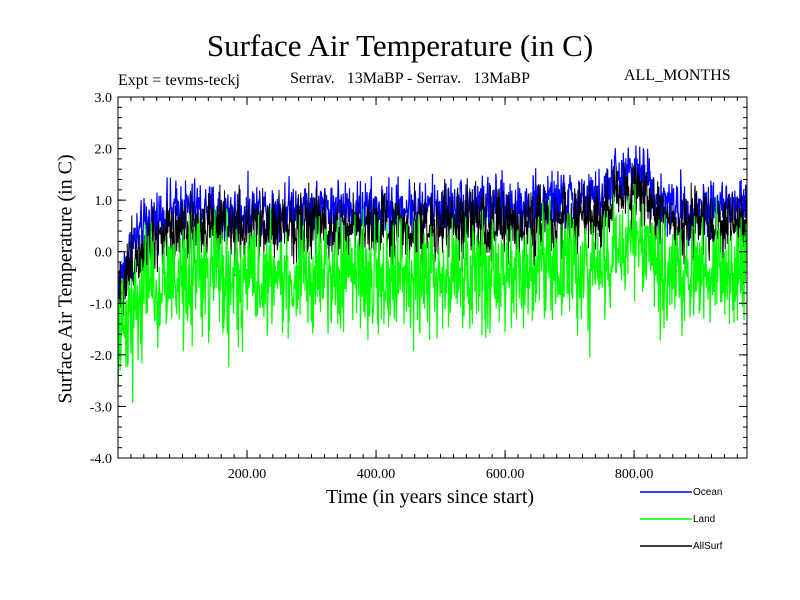 The image size is (800, 600). I want to click on y-tick-label: 1.0, so click(104, 201).